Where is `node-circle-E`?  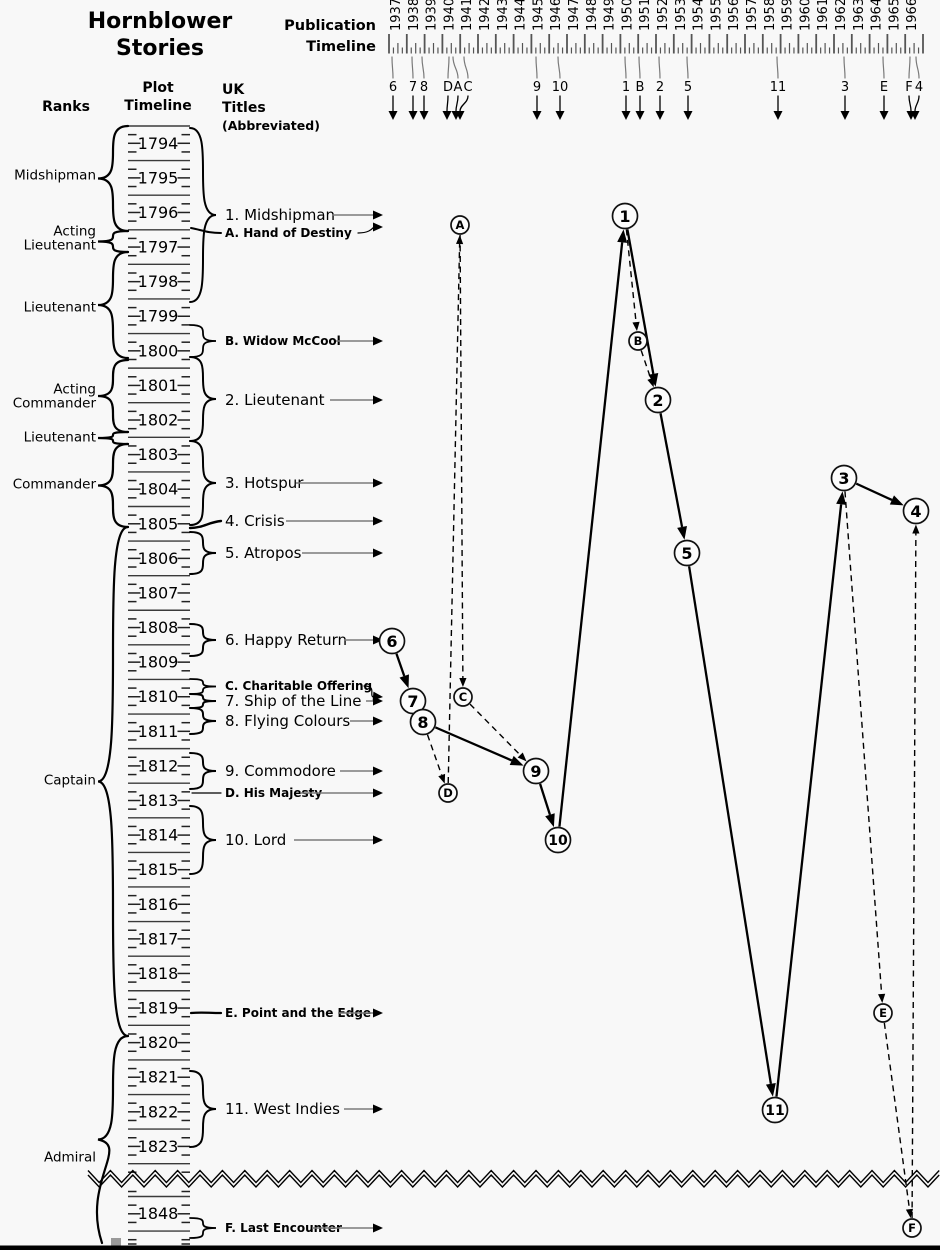
node-circle-E is located at coordinates (883, 1013).